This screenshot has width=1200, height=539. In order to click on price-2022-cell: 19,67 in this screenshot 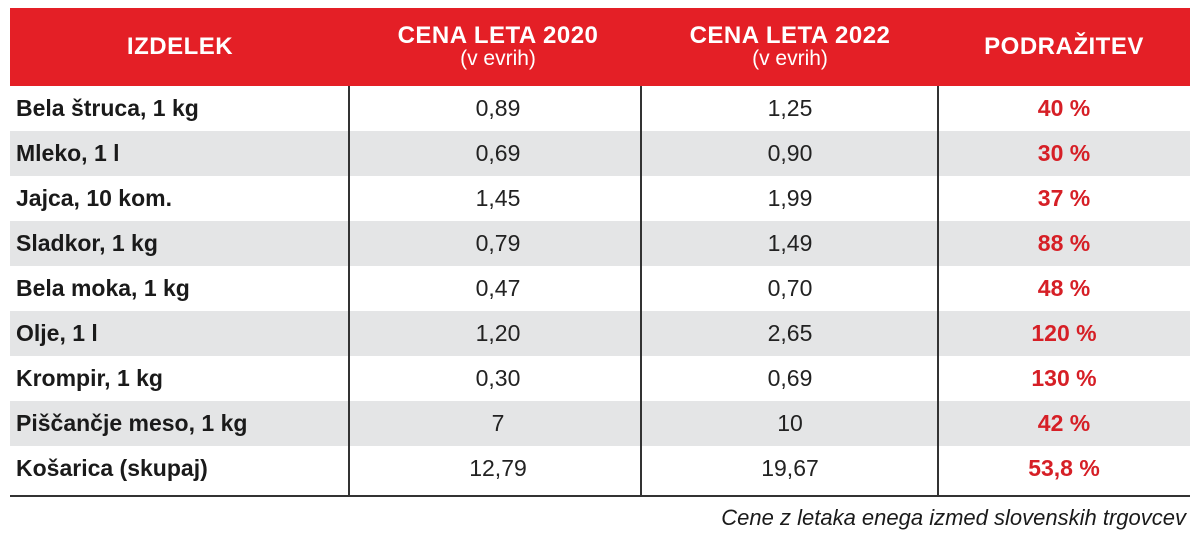, I will do `click(790, 468)`.